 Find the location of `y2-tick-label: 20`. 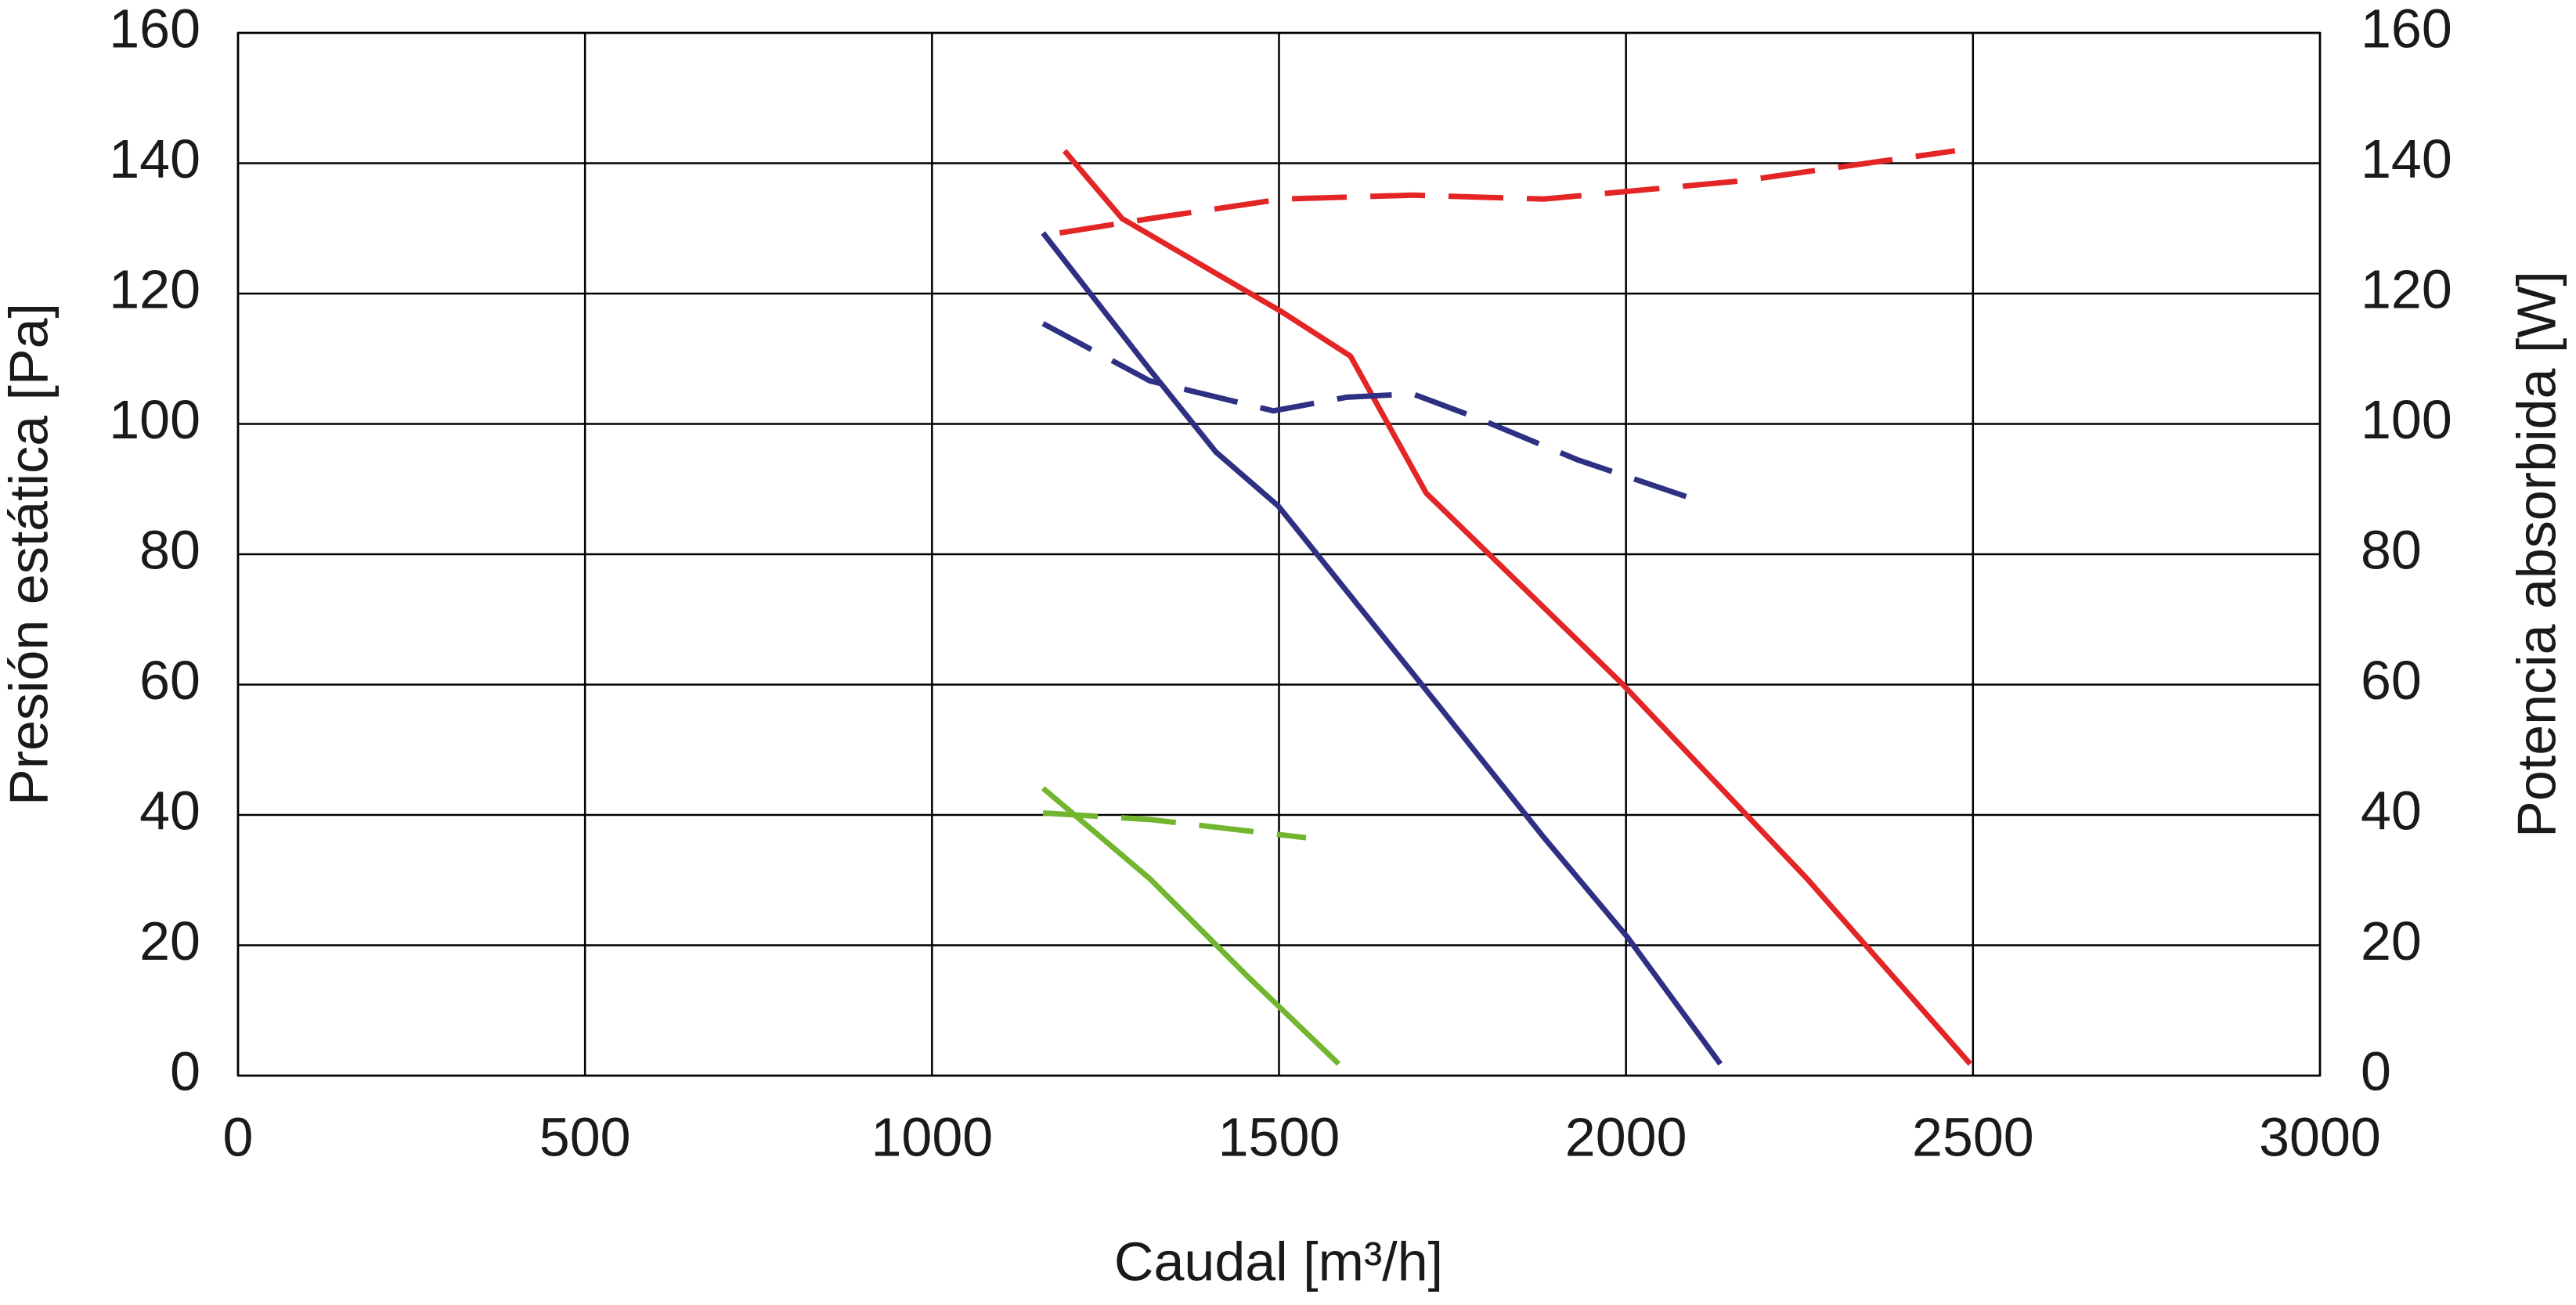

y2-tick-label: 20 is located at coordinates (2392, 941).